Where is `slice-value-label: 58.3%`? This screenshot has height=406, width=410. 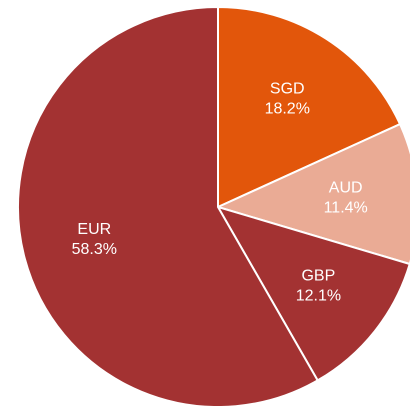
slice-value-label: 58.3% is located at coordinates (94, 249).